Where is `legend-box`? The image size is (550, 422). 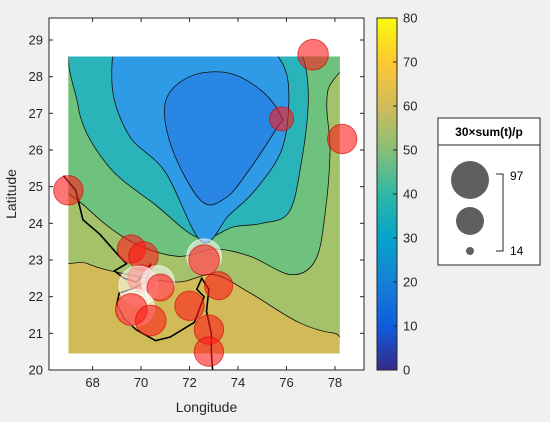
legend-box is located at coordinates (489, 191).